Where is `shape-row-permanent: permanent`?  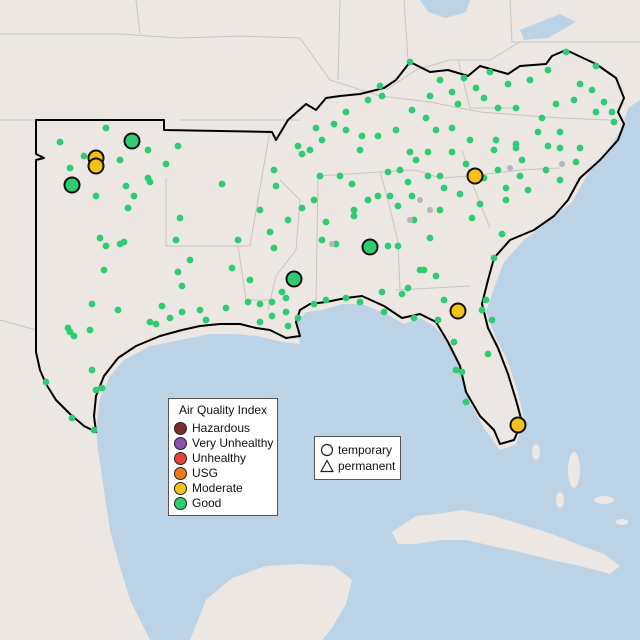 shape-row-permanent: permanent is located at coordinates (357, 466).